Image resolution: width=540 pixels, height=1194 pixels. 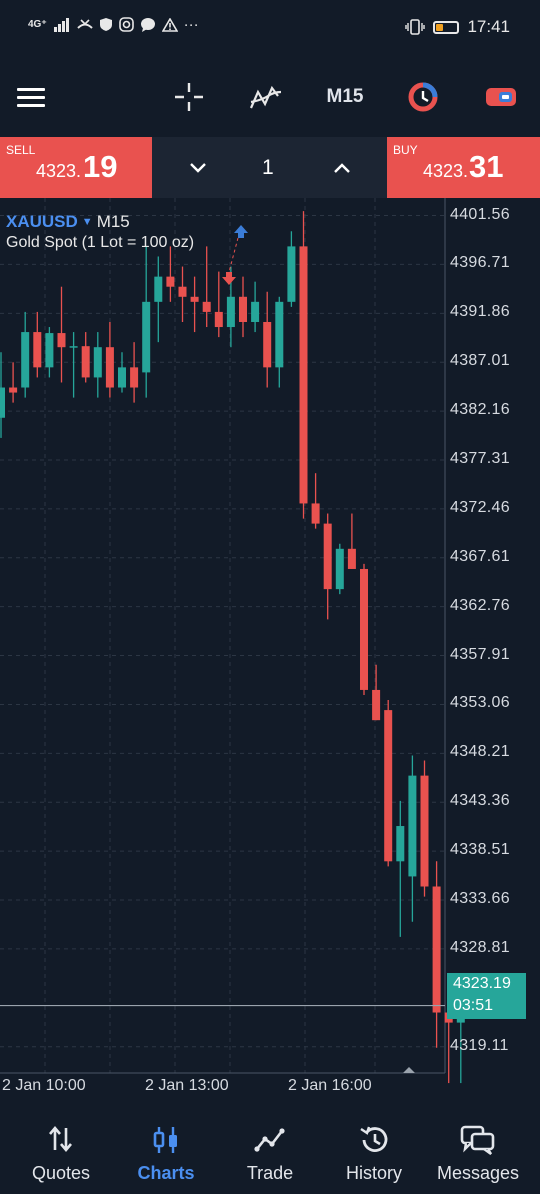 What do you see at coordinates (480, 556) in the screenshot?
I see `price-tick-label: 4367.61` at bounding box center [480, 556].